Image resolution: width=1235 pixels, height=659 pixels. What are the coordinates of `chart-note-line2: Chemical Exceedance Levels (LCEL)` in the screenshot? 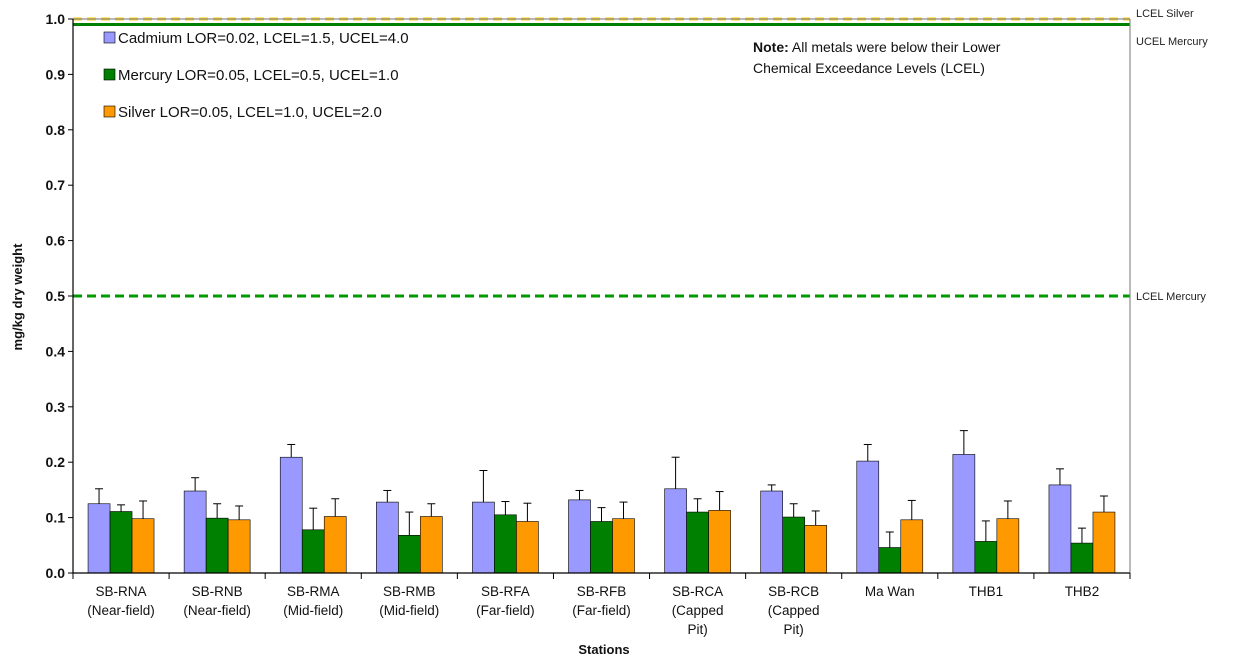 It's located at (869, 68).